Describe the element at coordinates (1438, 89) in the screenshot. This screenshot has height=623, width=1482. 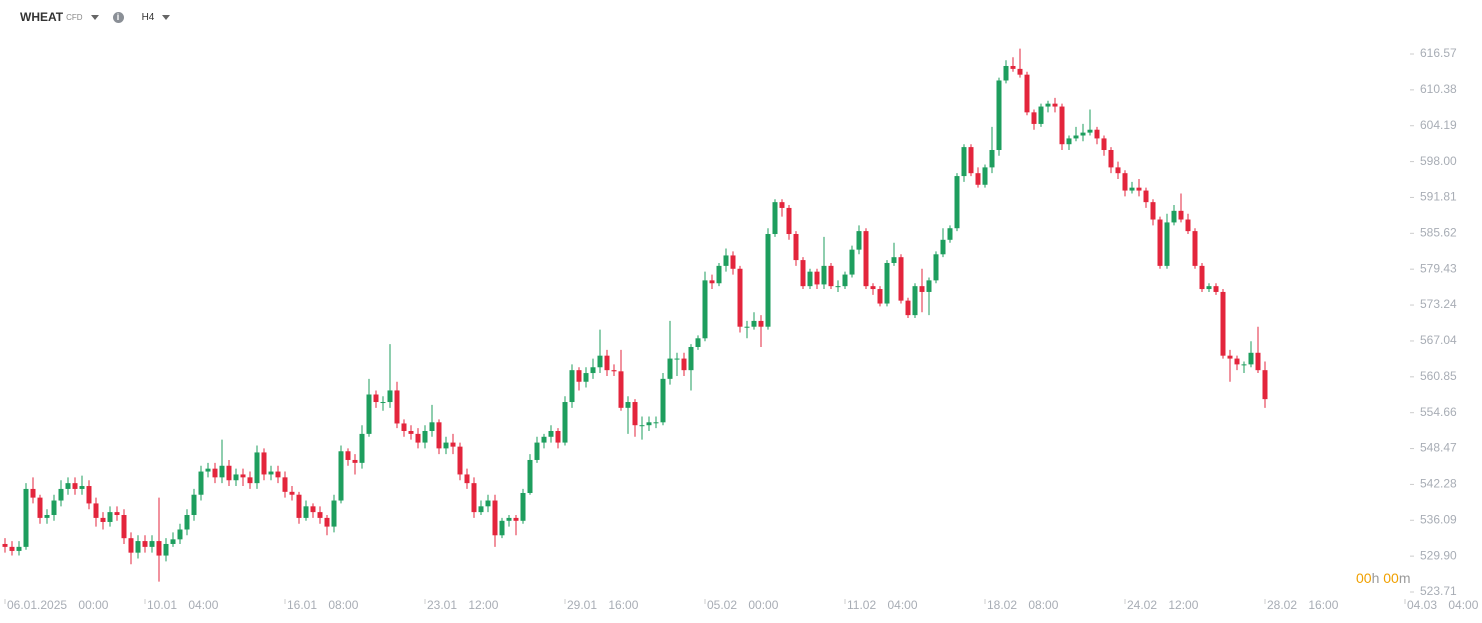
I see `y-tick-label: 610.38` at that location.